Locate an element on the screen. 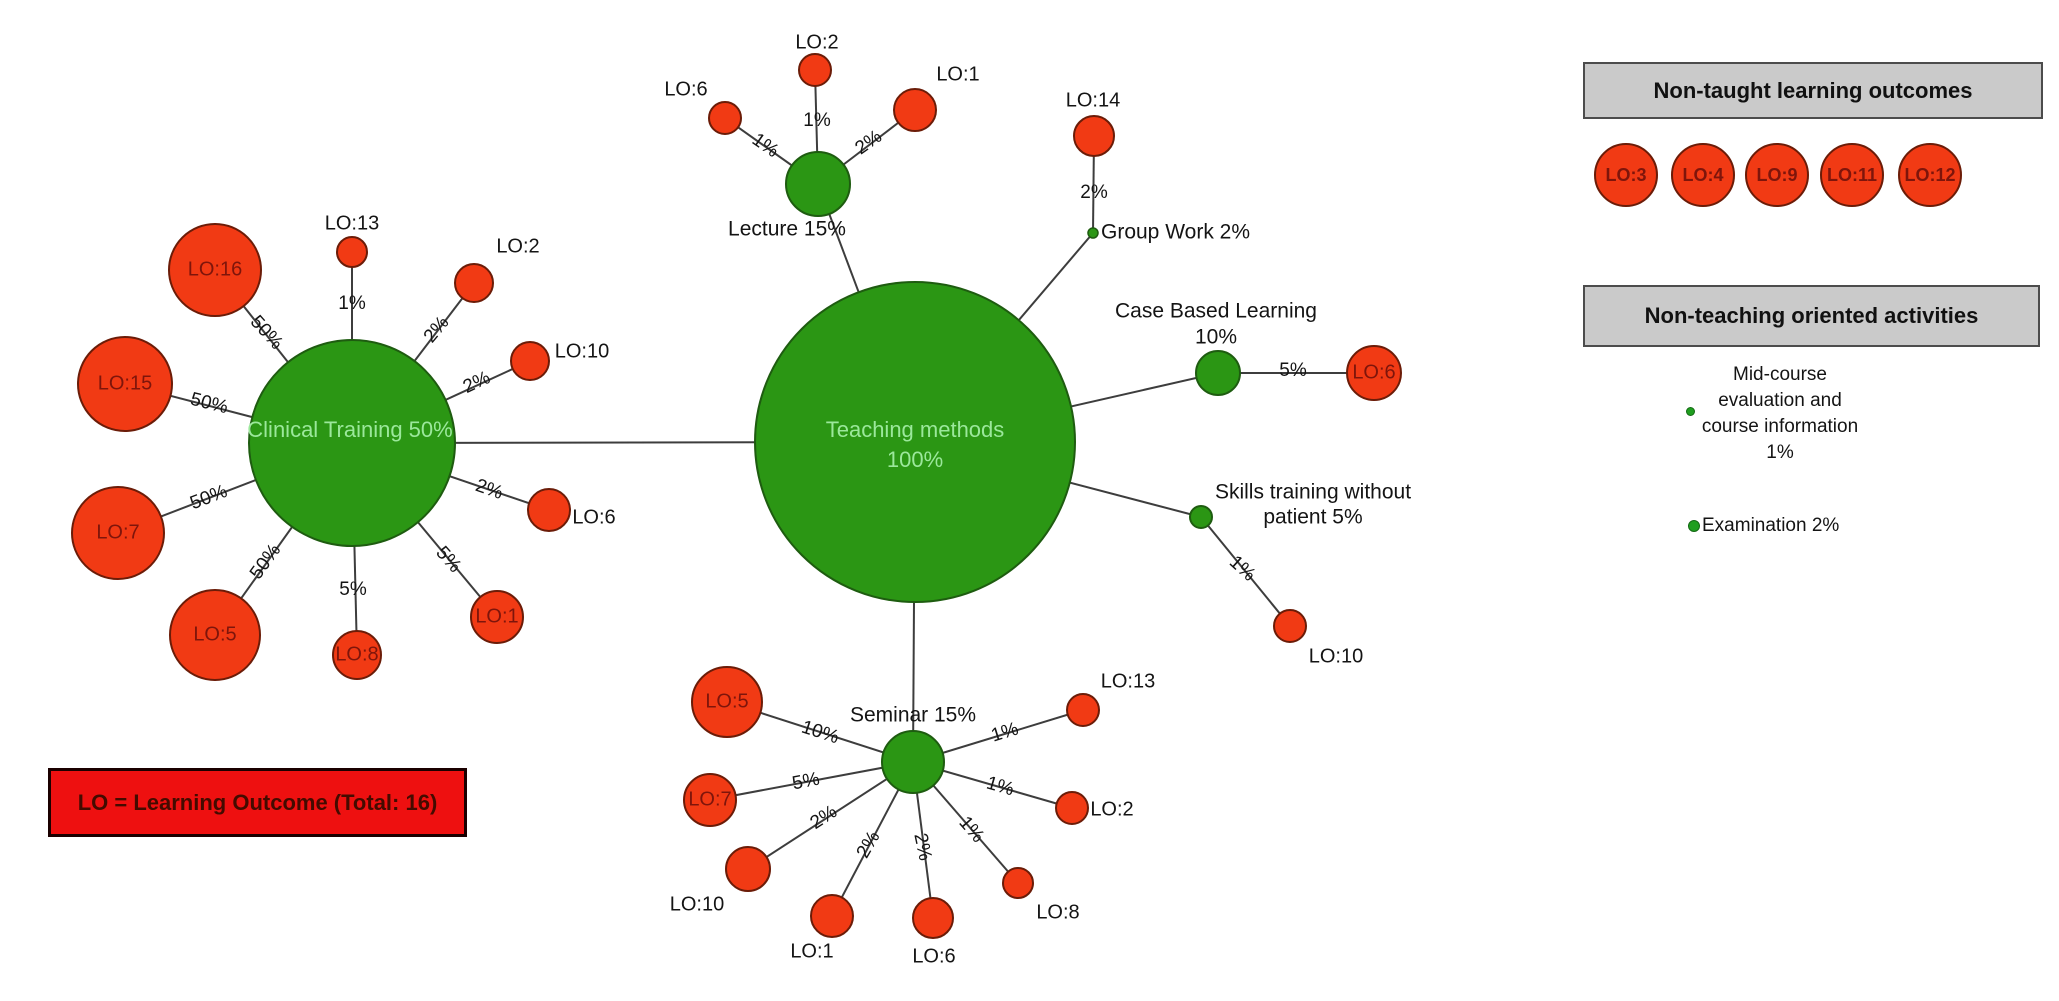 The height and width of the screenshot is (1001, 2059). node-label-sk-lo10: LO:10 is located at coordinates (1336, 656).